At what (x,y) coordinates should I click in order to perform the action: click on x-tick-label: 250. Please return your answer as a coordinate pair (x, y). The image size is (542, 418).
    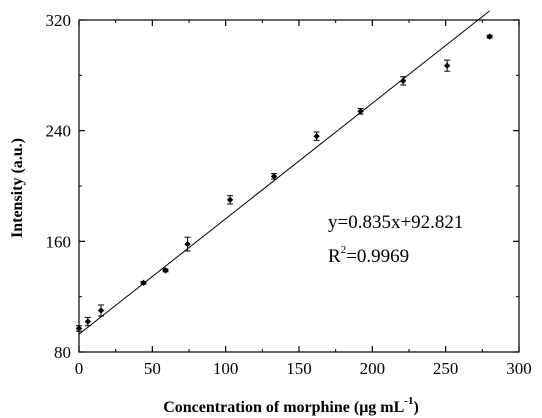
    Looking at the image, I should click on (446, 368).